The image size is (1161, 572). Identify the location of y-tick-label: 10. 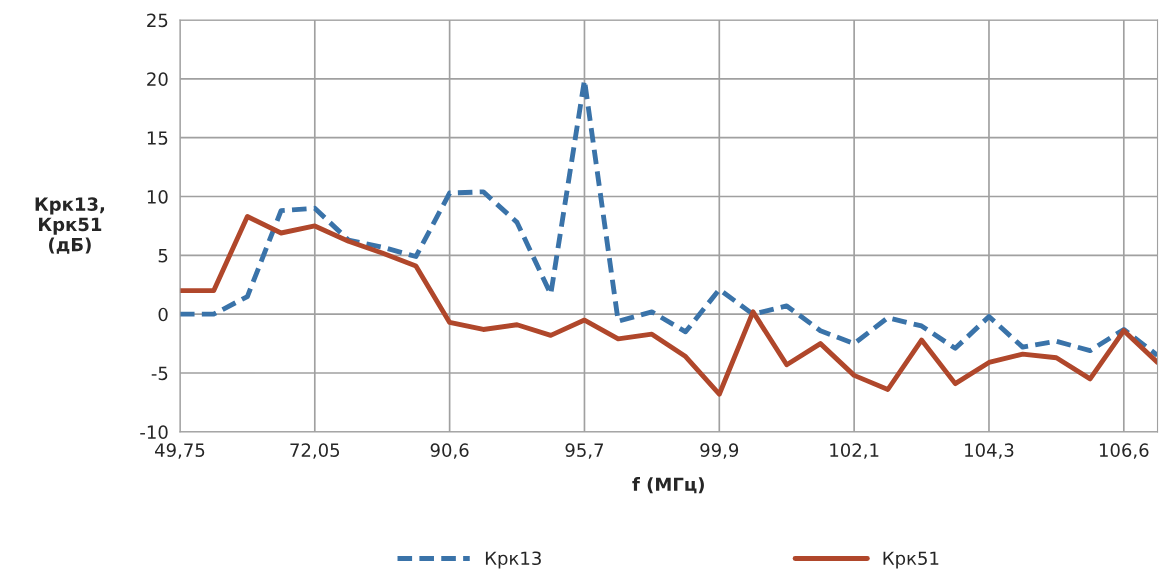
(157, 196).